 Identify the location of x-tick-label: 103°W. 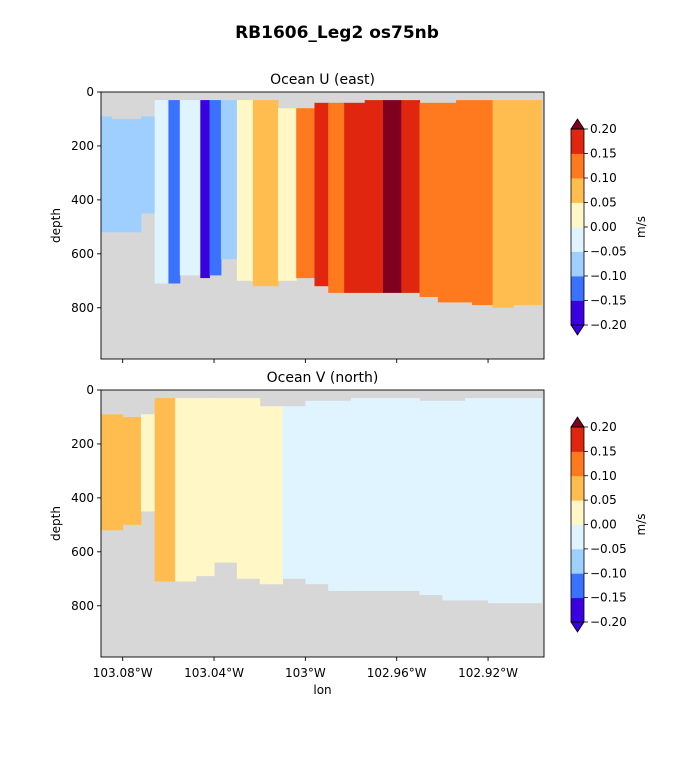
(305, 673).